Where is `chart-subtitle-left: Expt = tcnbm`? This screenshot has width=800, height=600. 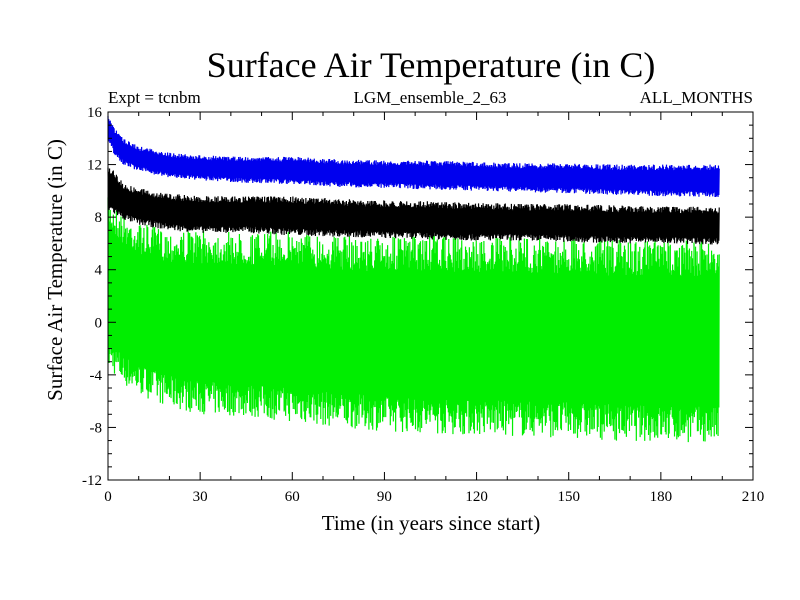
chart-subtitle-left: Expt = tcnbm is located at coordinates (154, 97).